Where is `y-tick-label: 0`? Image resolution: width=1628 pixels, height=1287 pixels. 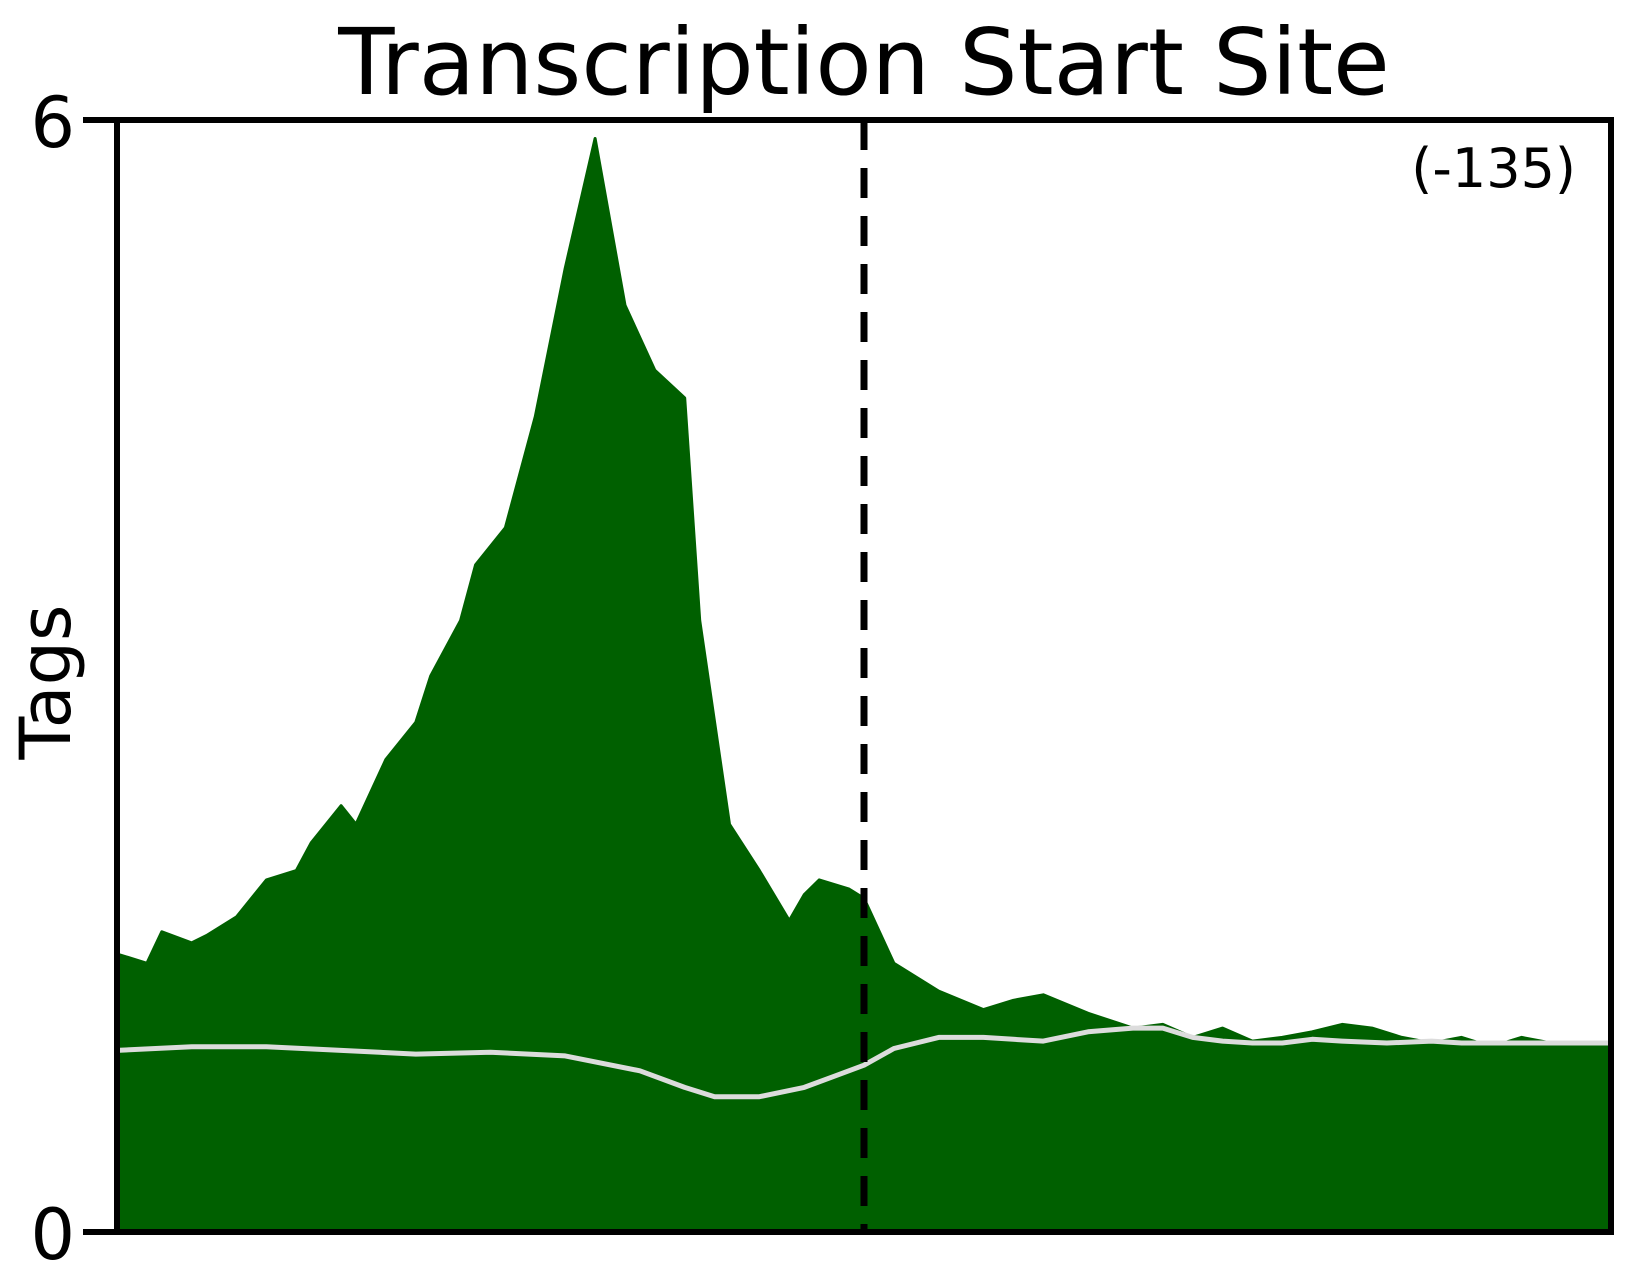
y-tick-label: 0 is located at coordinates (52, 1235).